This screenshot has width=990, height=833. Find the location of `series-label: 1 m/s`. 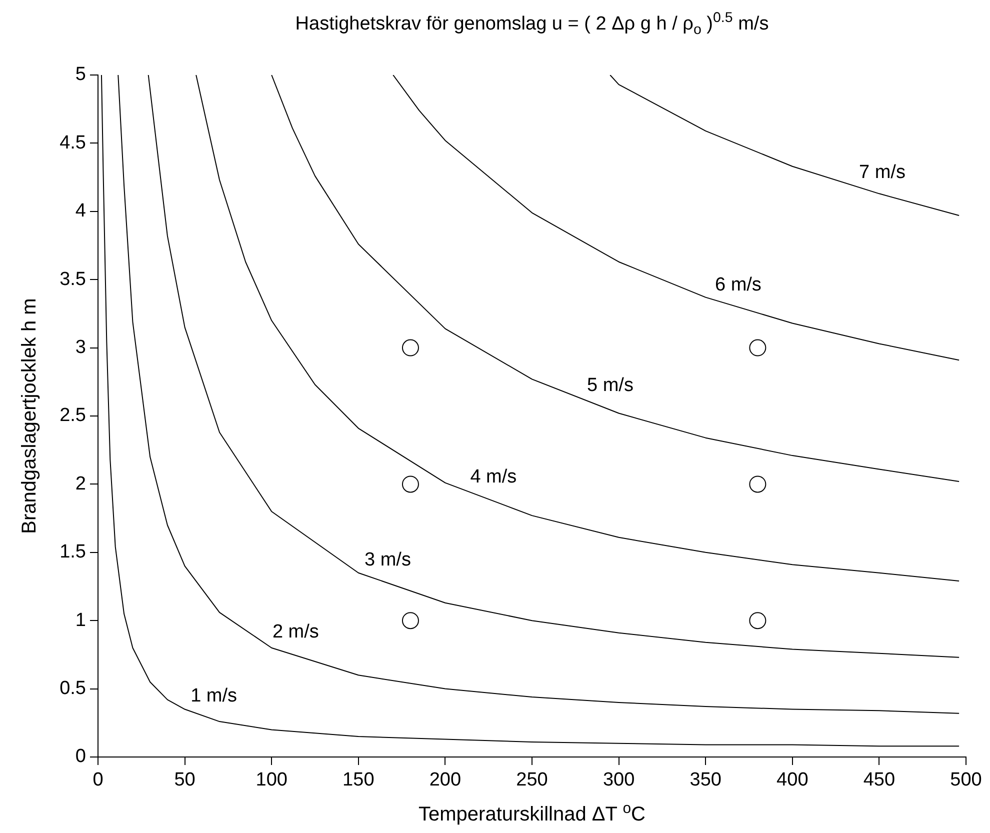

series-label: 1 m/s is located at coordinates (214, 696).